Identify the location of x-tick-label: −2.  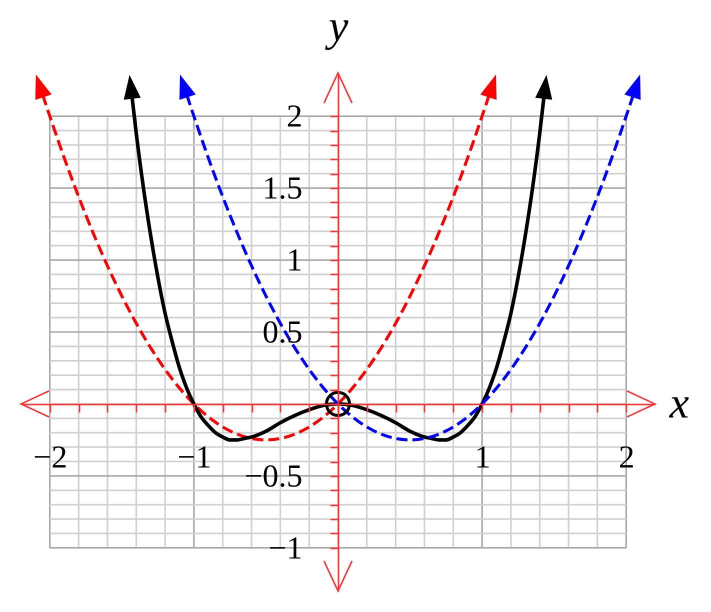
(50, 456).